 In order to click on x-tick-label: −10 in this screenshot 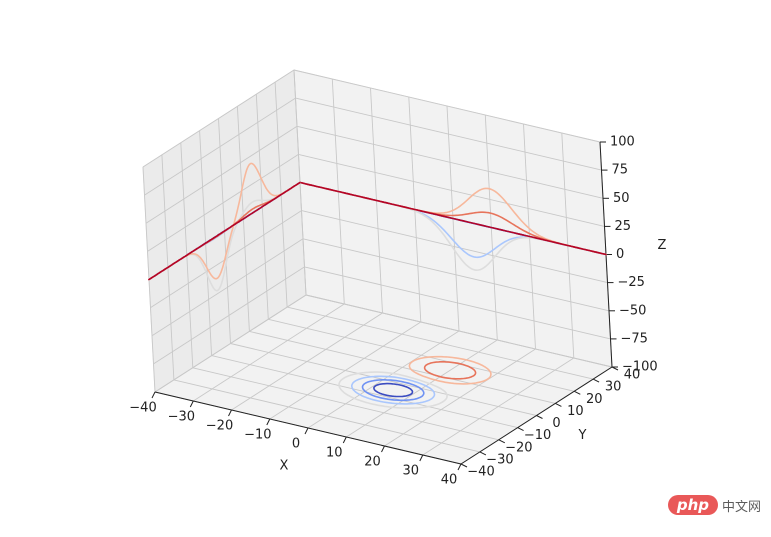, I will do `click(257, 435)`.